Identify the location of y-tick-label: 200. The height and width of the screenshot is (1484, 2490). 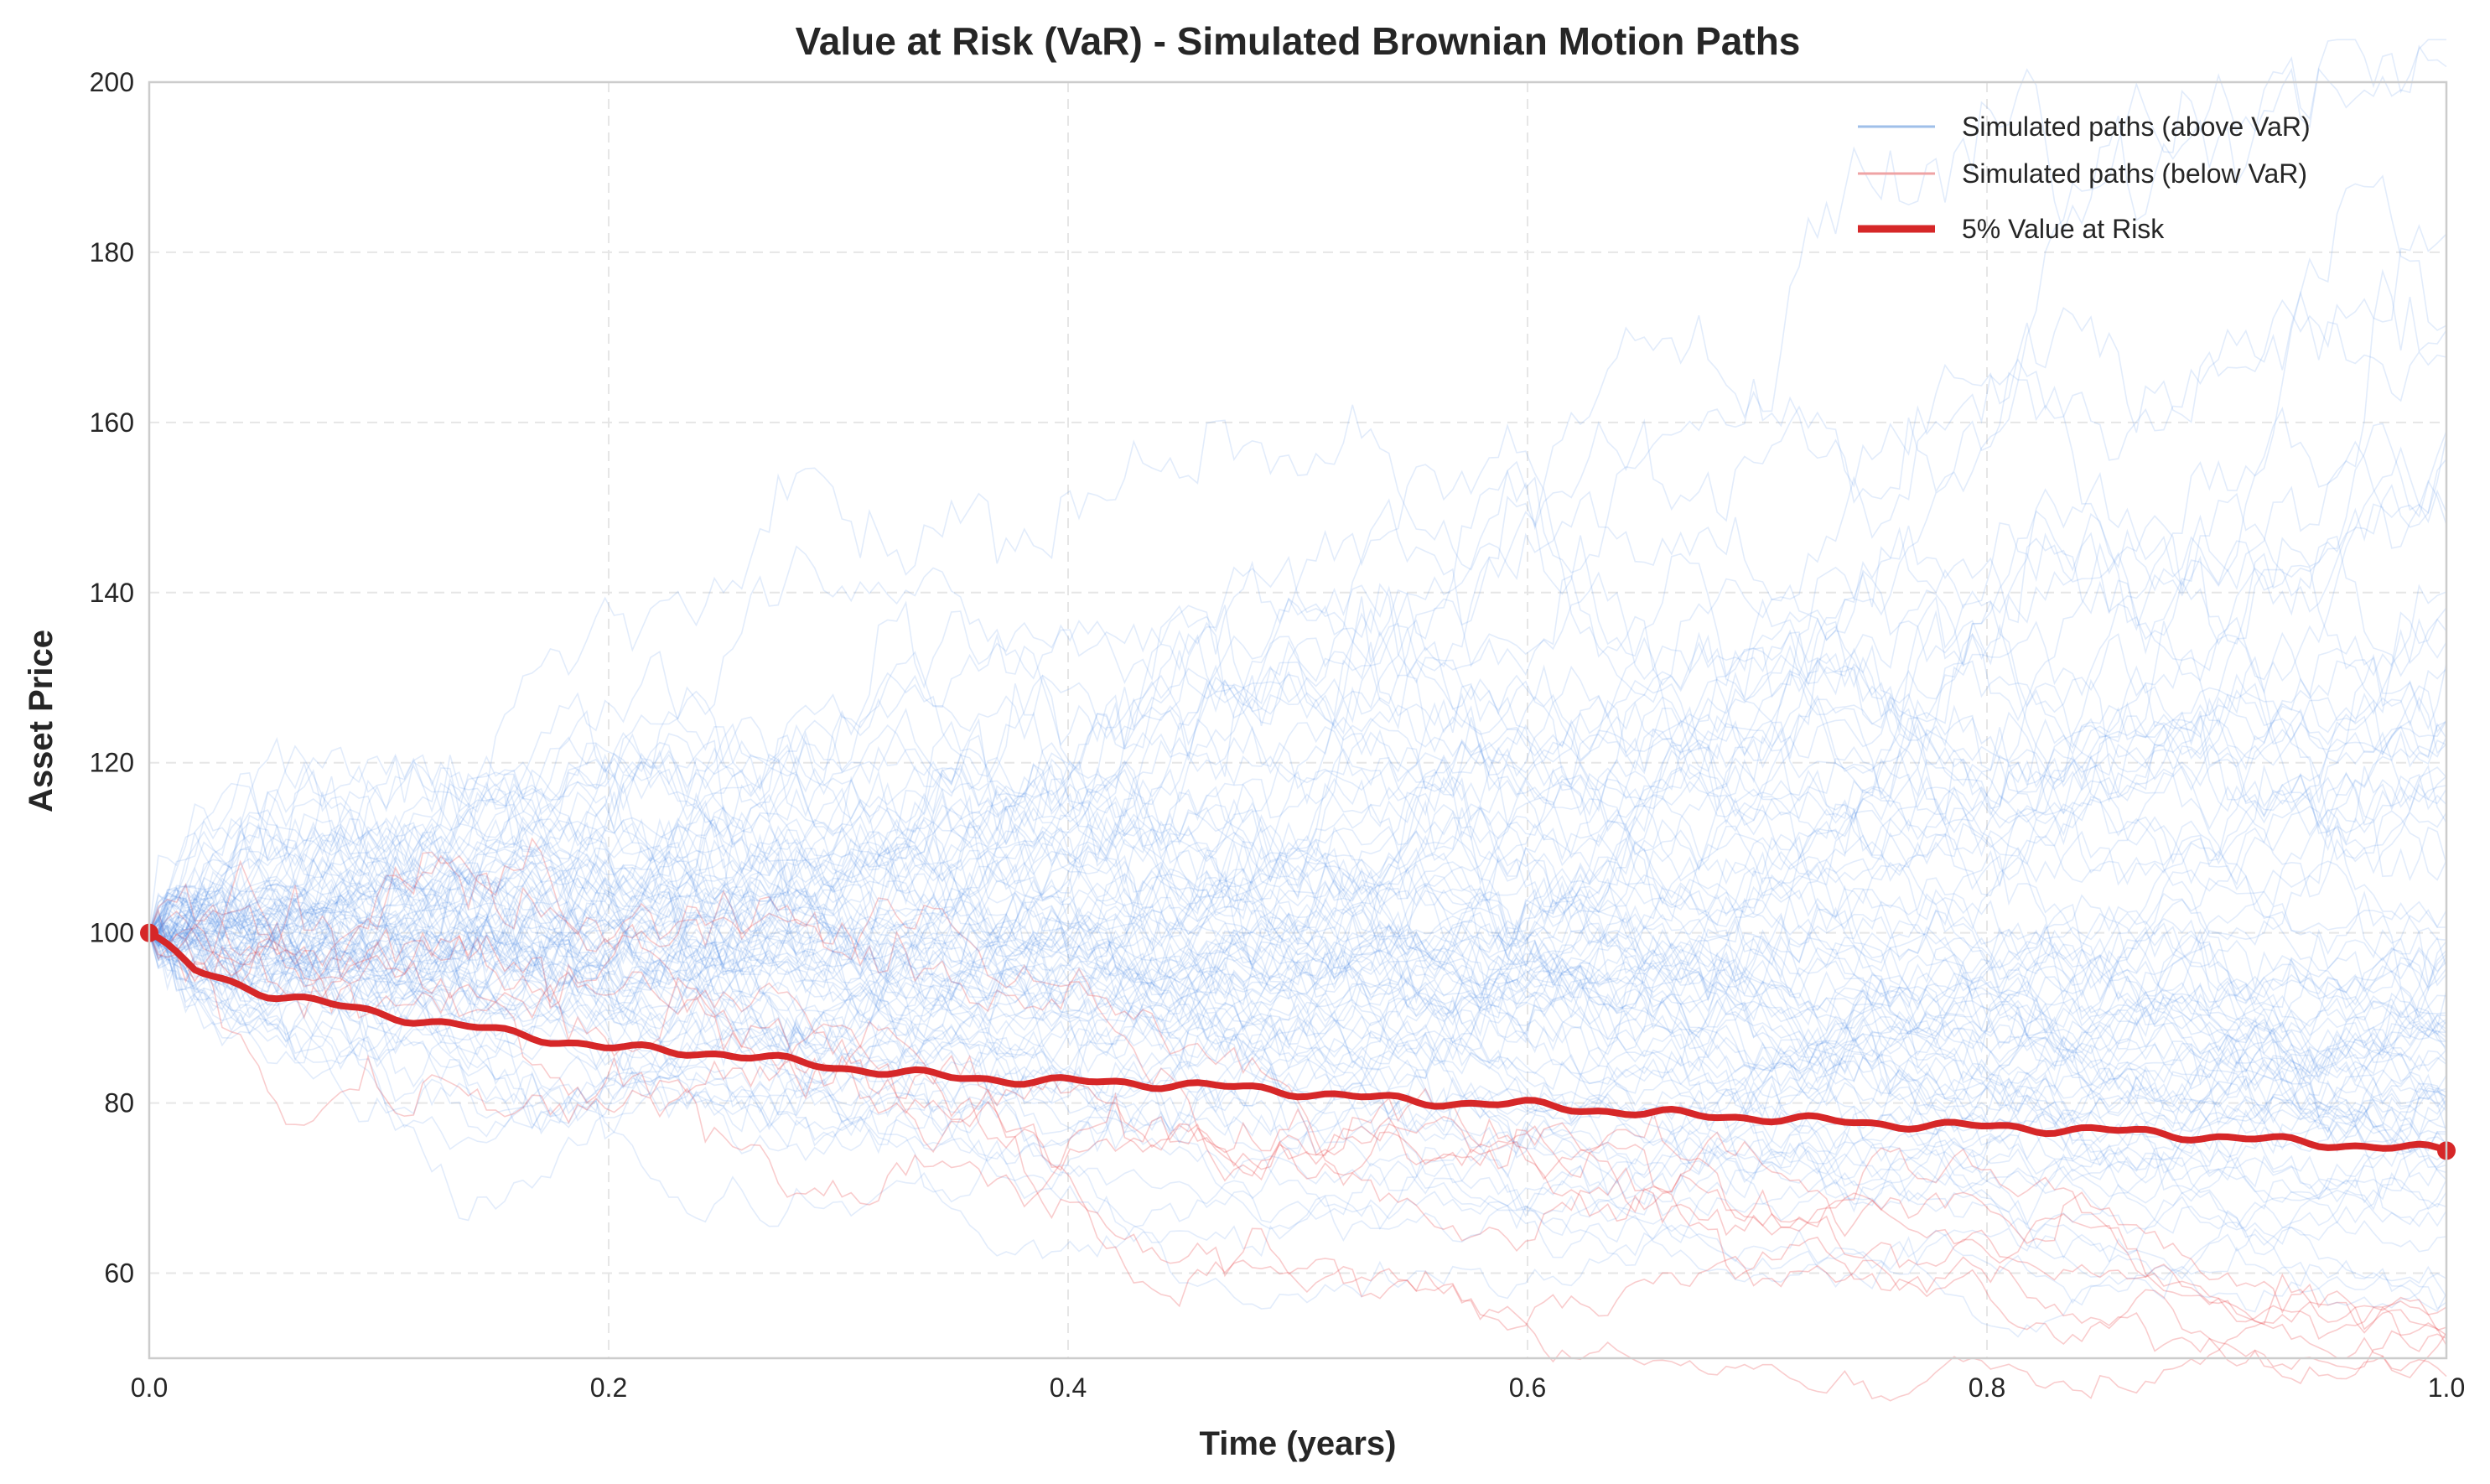
(112, 82).